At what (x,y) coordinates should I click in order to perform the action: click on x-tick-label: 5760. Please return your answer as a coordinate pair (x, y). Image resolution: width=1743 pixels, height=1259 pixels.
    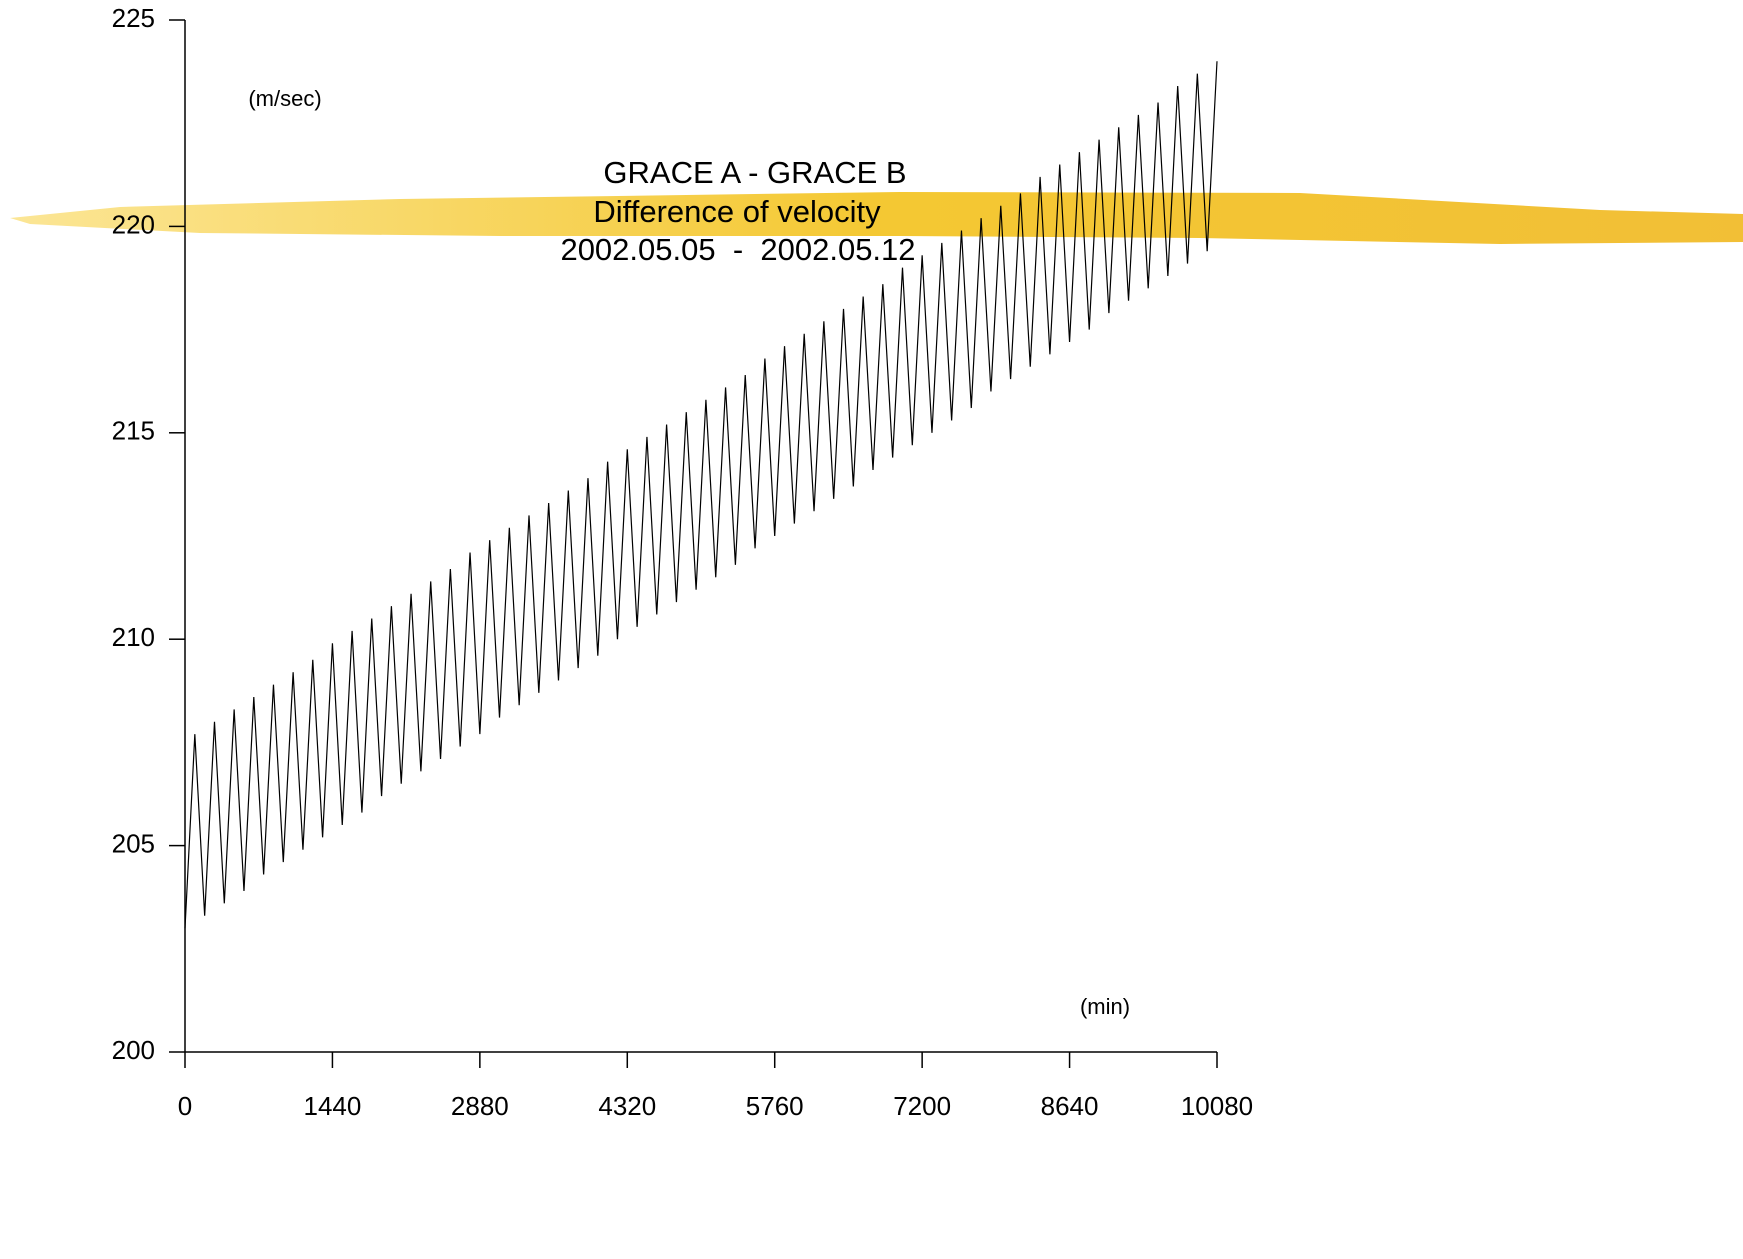
    Looking at the image, I should click on (775, 1106).